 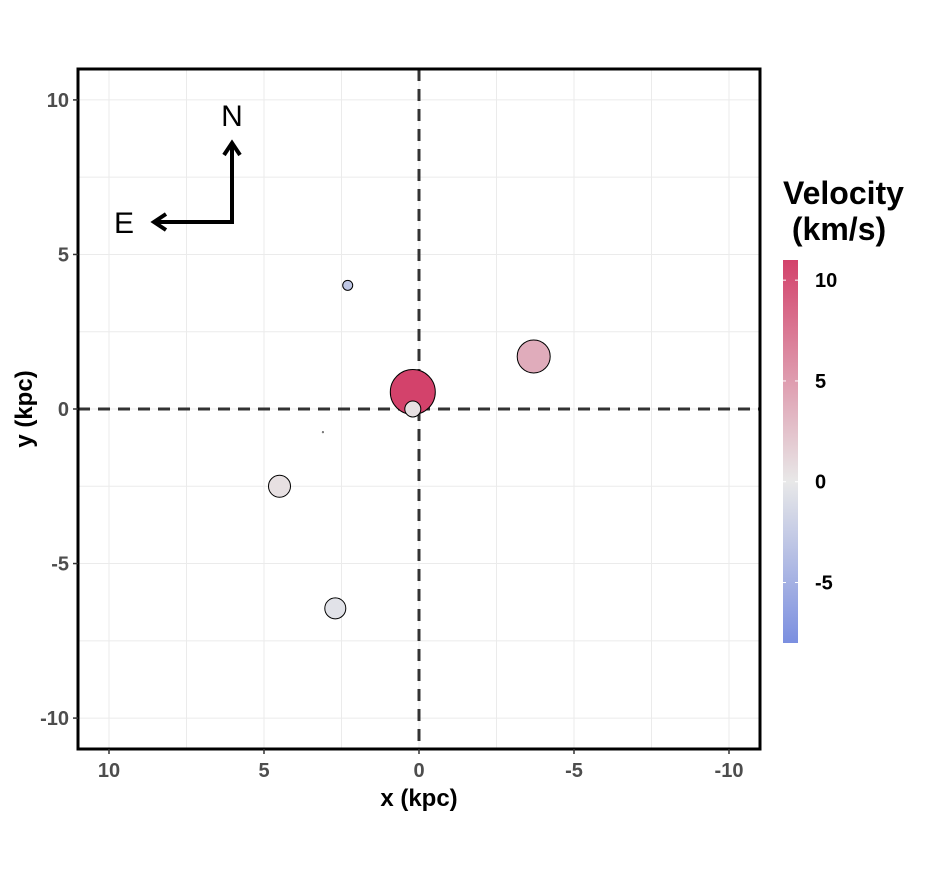 I want to click on y-axis-ticks: 10 5 0 -5 -10, so click(x=59, y=410).